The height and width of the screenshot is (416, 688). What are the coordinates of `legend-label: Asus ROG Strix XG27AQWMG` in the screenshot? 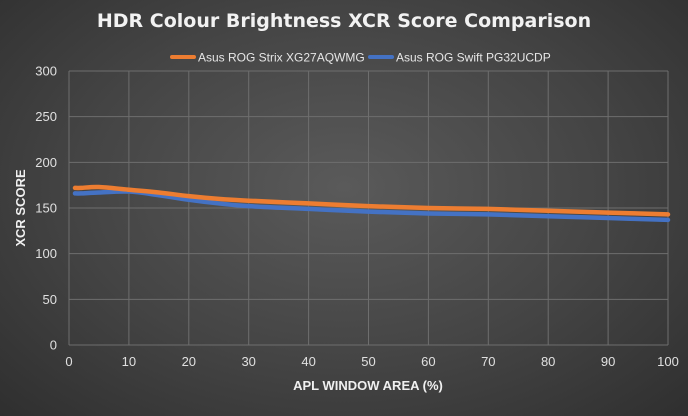 It's located at (281, 58).